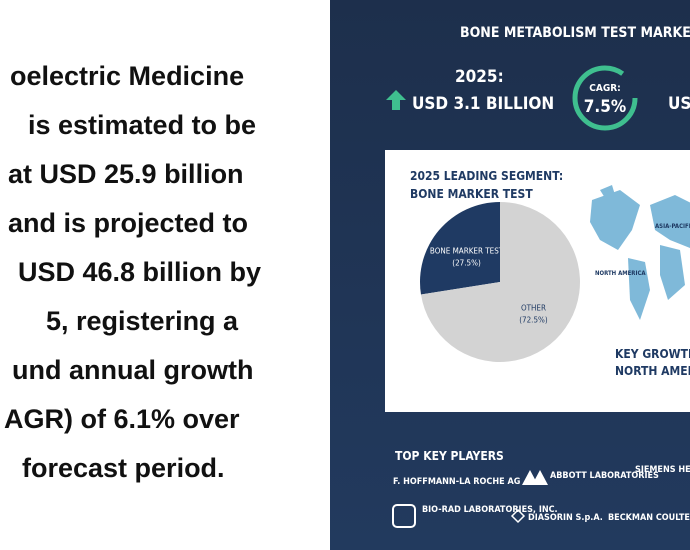  What do you see at coordinates (604, 476) in the screenshot?
I see `player-name: ABBOTT LABORATORIES` at bounding box center [604, 476].